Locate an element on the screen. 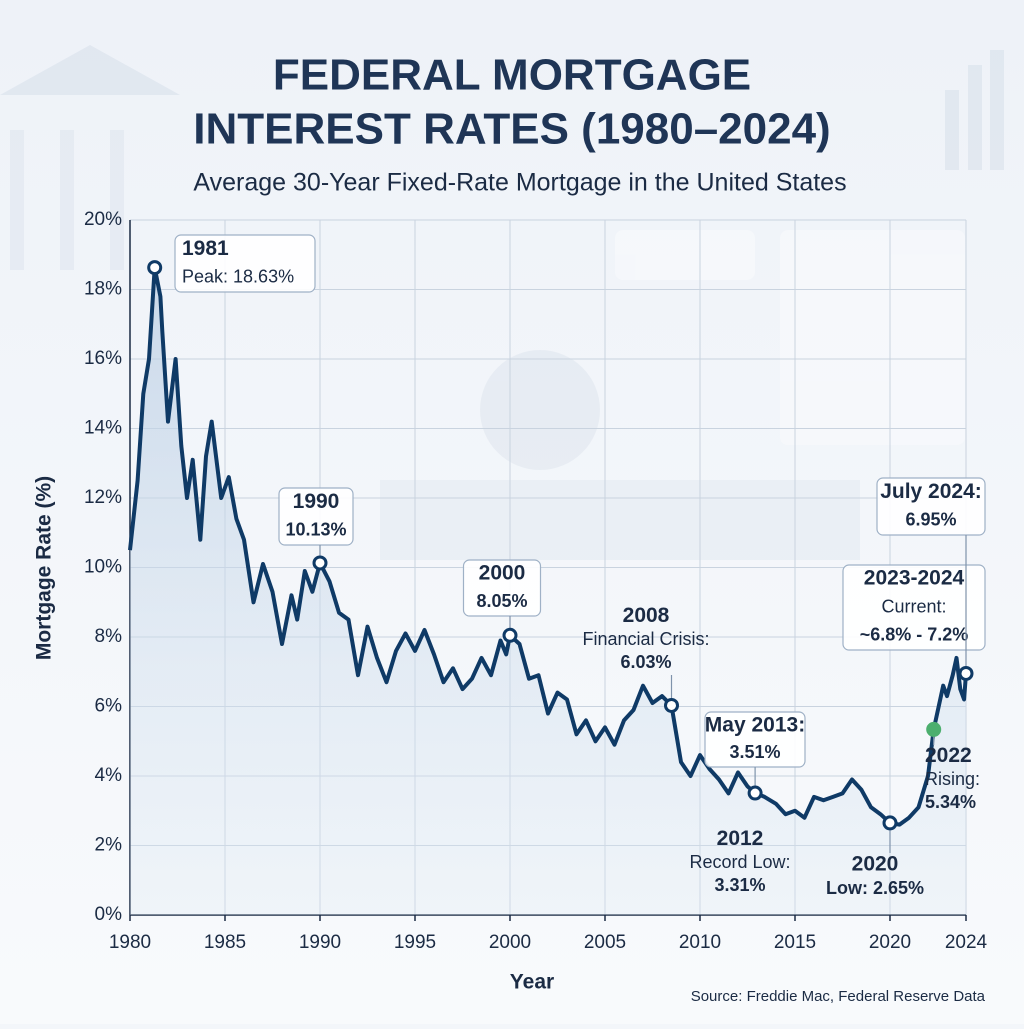 The height and width of the screenshot is (1029, 1024). x-tick-label: 2010 is located at coordinates (700, 942).